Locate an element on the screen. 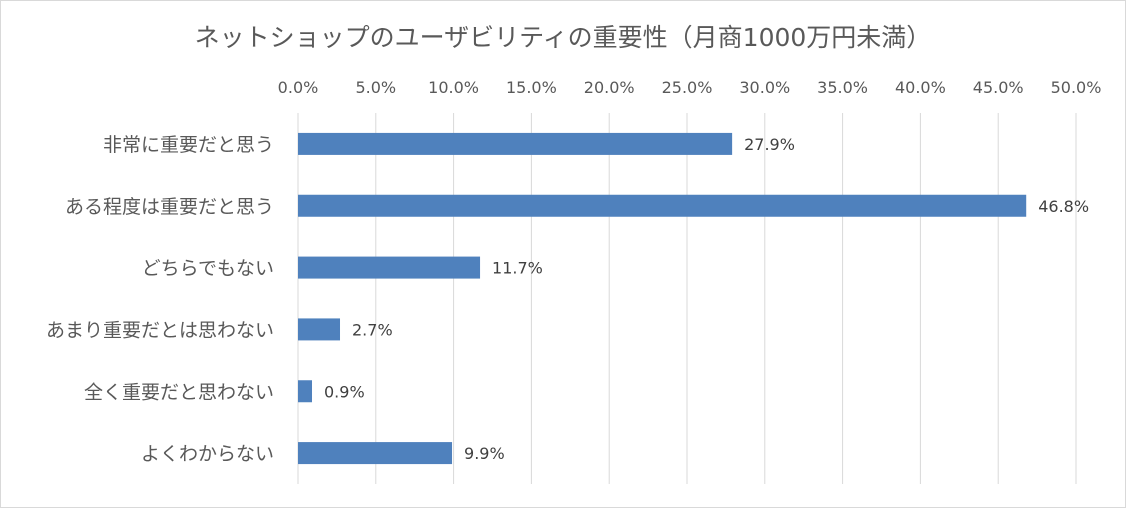 Image resolution: width=1126 pixels, height=508 pixels. x-tick-label: 40.0% is located at coordinates (920, 87).